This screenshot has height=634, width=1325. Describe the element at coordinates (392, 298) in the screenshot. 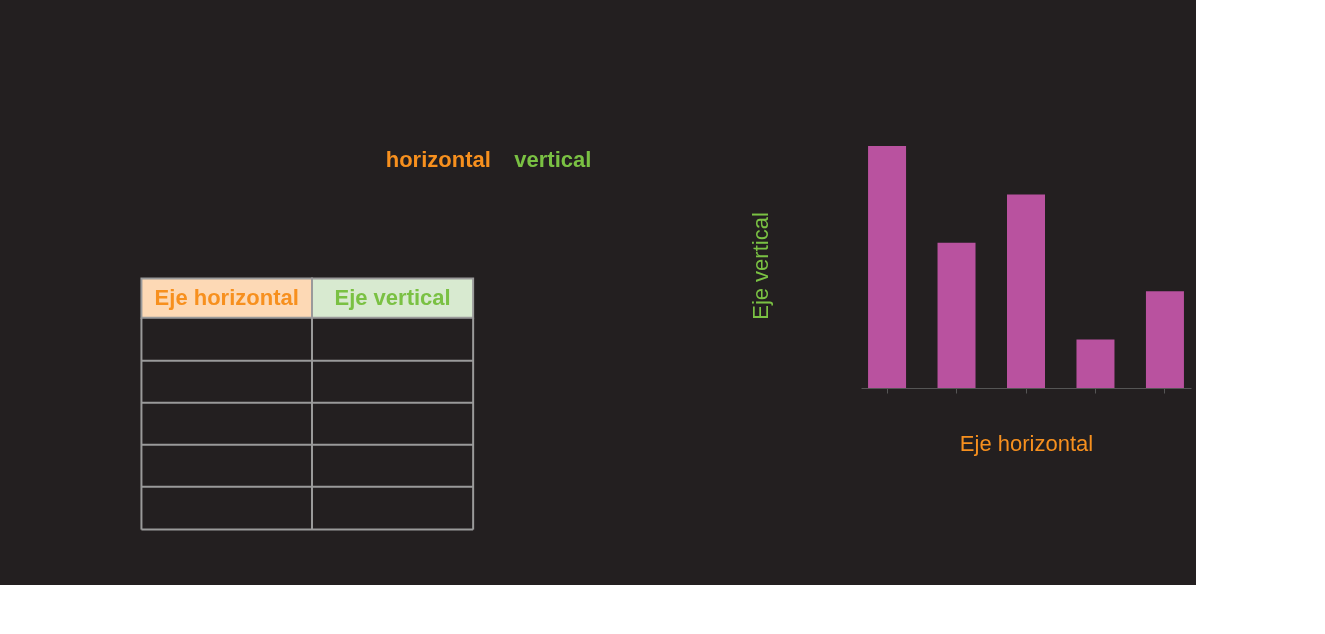

I see `text: Eje vertical` at that location.